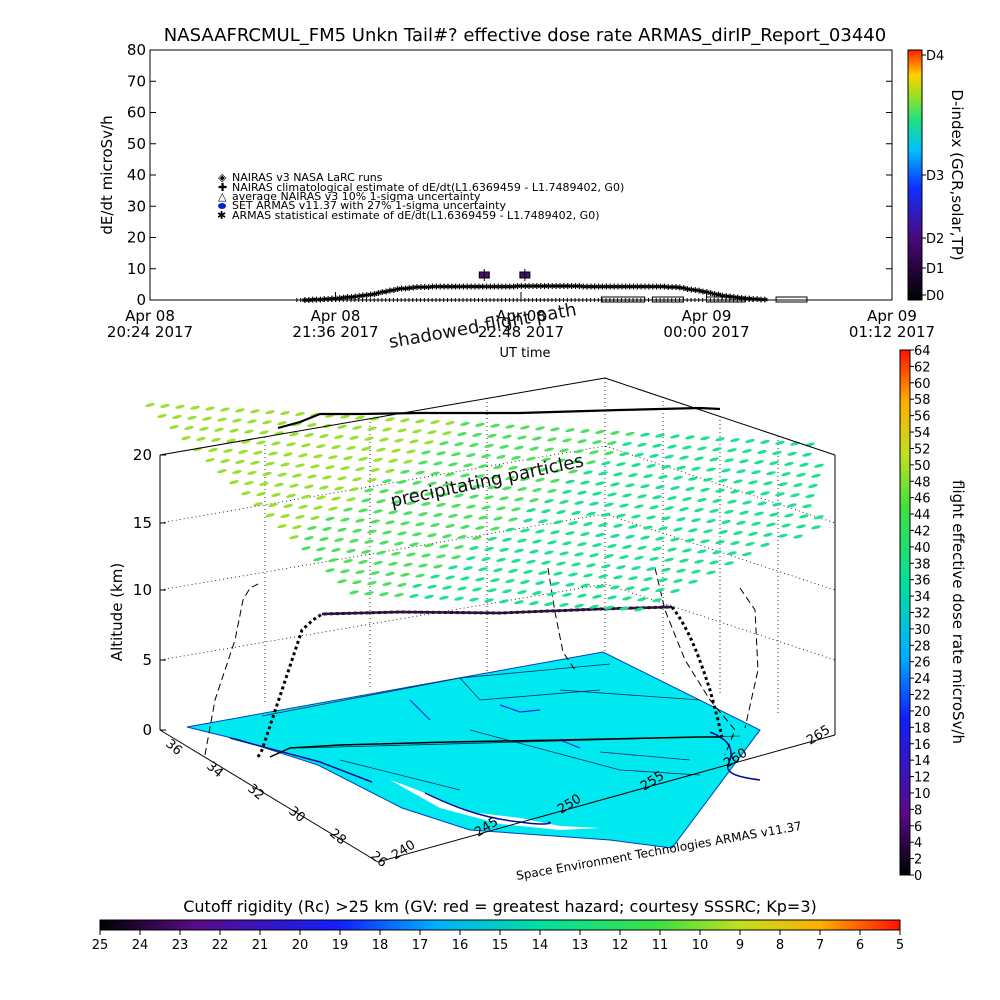 The height and width of the screenshot is (1000, 1000). Describe the element at coordinates (922, 614) in the screenshot. I see `dose-rate-tick-label: 32` at that location.